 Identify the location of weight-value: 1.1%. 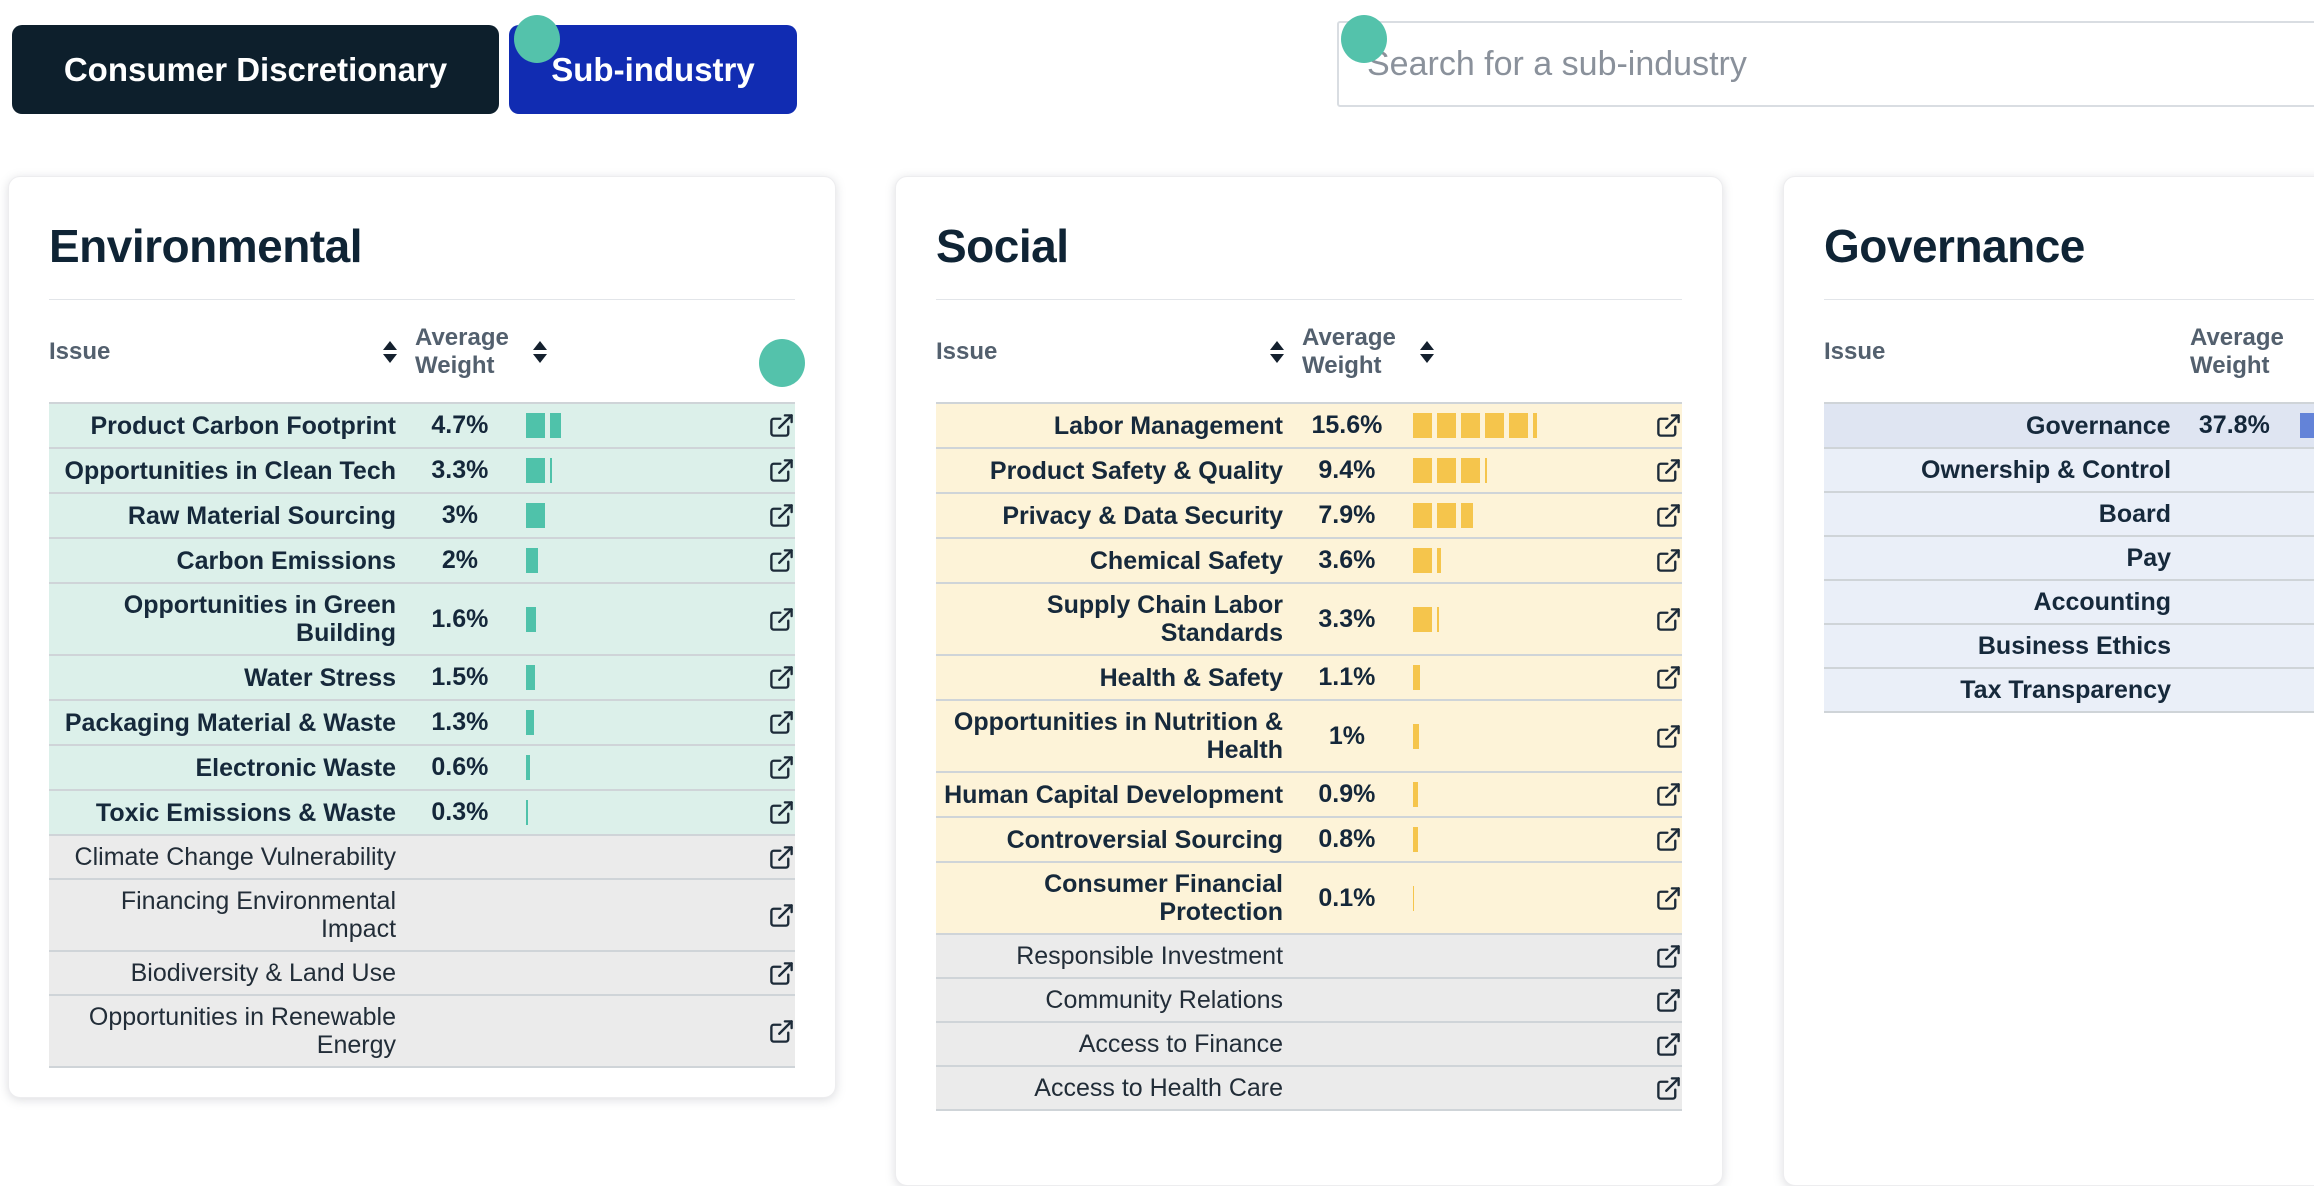
(1347, 677).